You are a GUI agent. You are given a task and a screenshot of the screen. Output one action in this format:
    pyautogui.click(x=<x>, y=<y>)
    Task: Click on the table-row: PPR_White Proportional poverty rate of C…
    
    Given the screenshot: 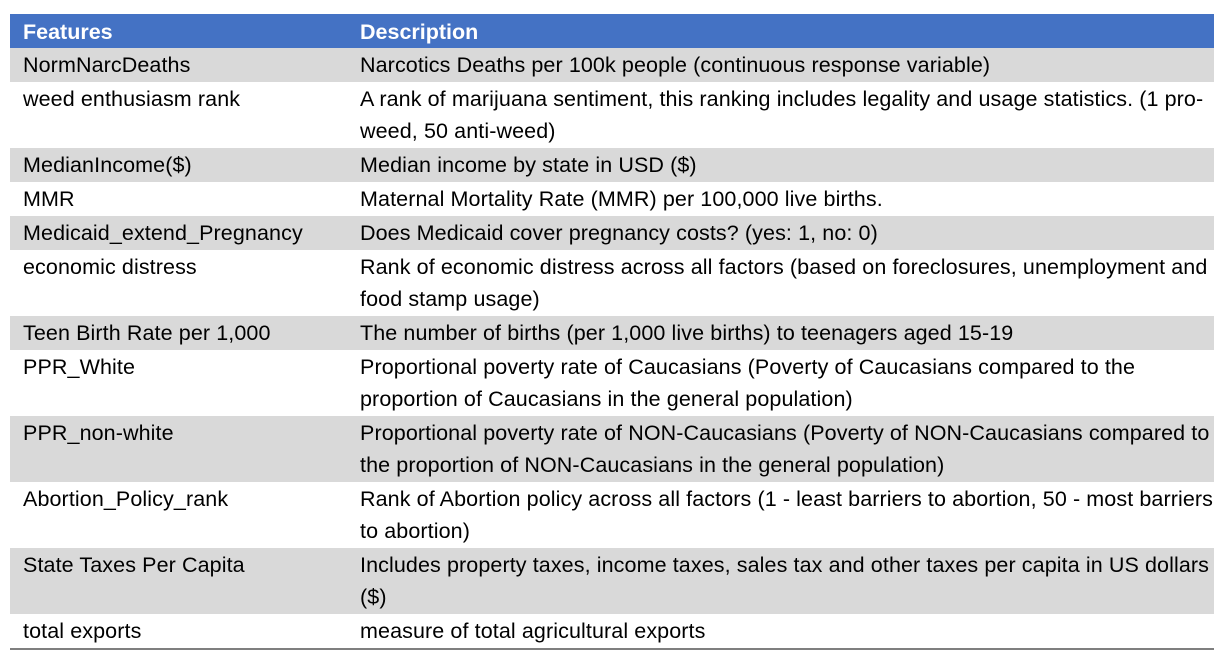 What is the action you would take?
    pyautogui.click(x=612, y=383)
    